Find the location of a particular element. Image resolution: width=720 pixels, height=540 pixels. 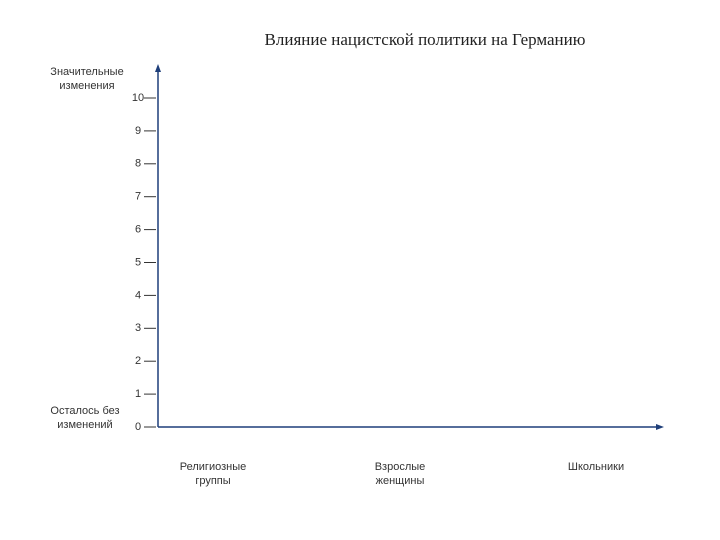

x-tick-label: Взрослые женщины is located at coordinates (400, 474).